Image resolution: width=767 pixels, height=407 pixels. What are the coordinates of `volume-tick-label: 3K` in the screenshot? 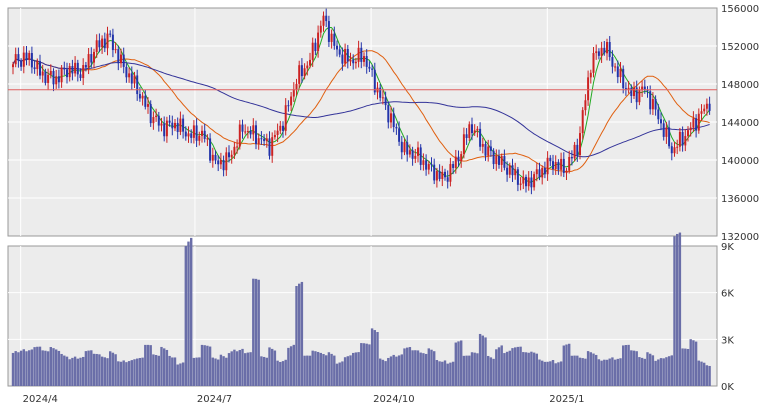 It's located at (727, 340).